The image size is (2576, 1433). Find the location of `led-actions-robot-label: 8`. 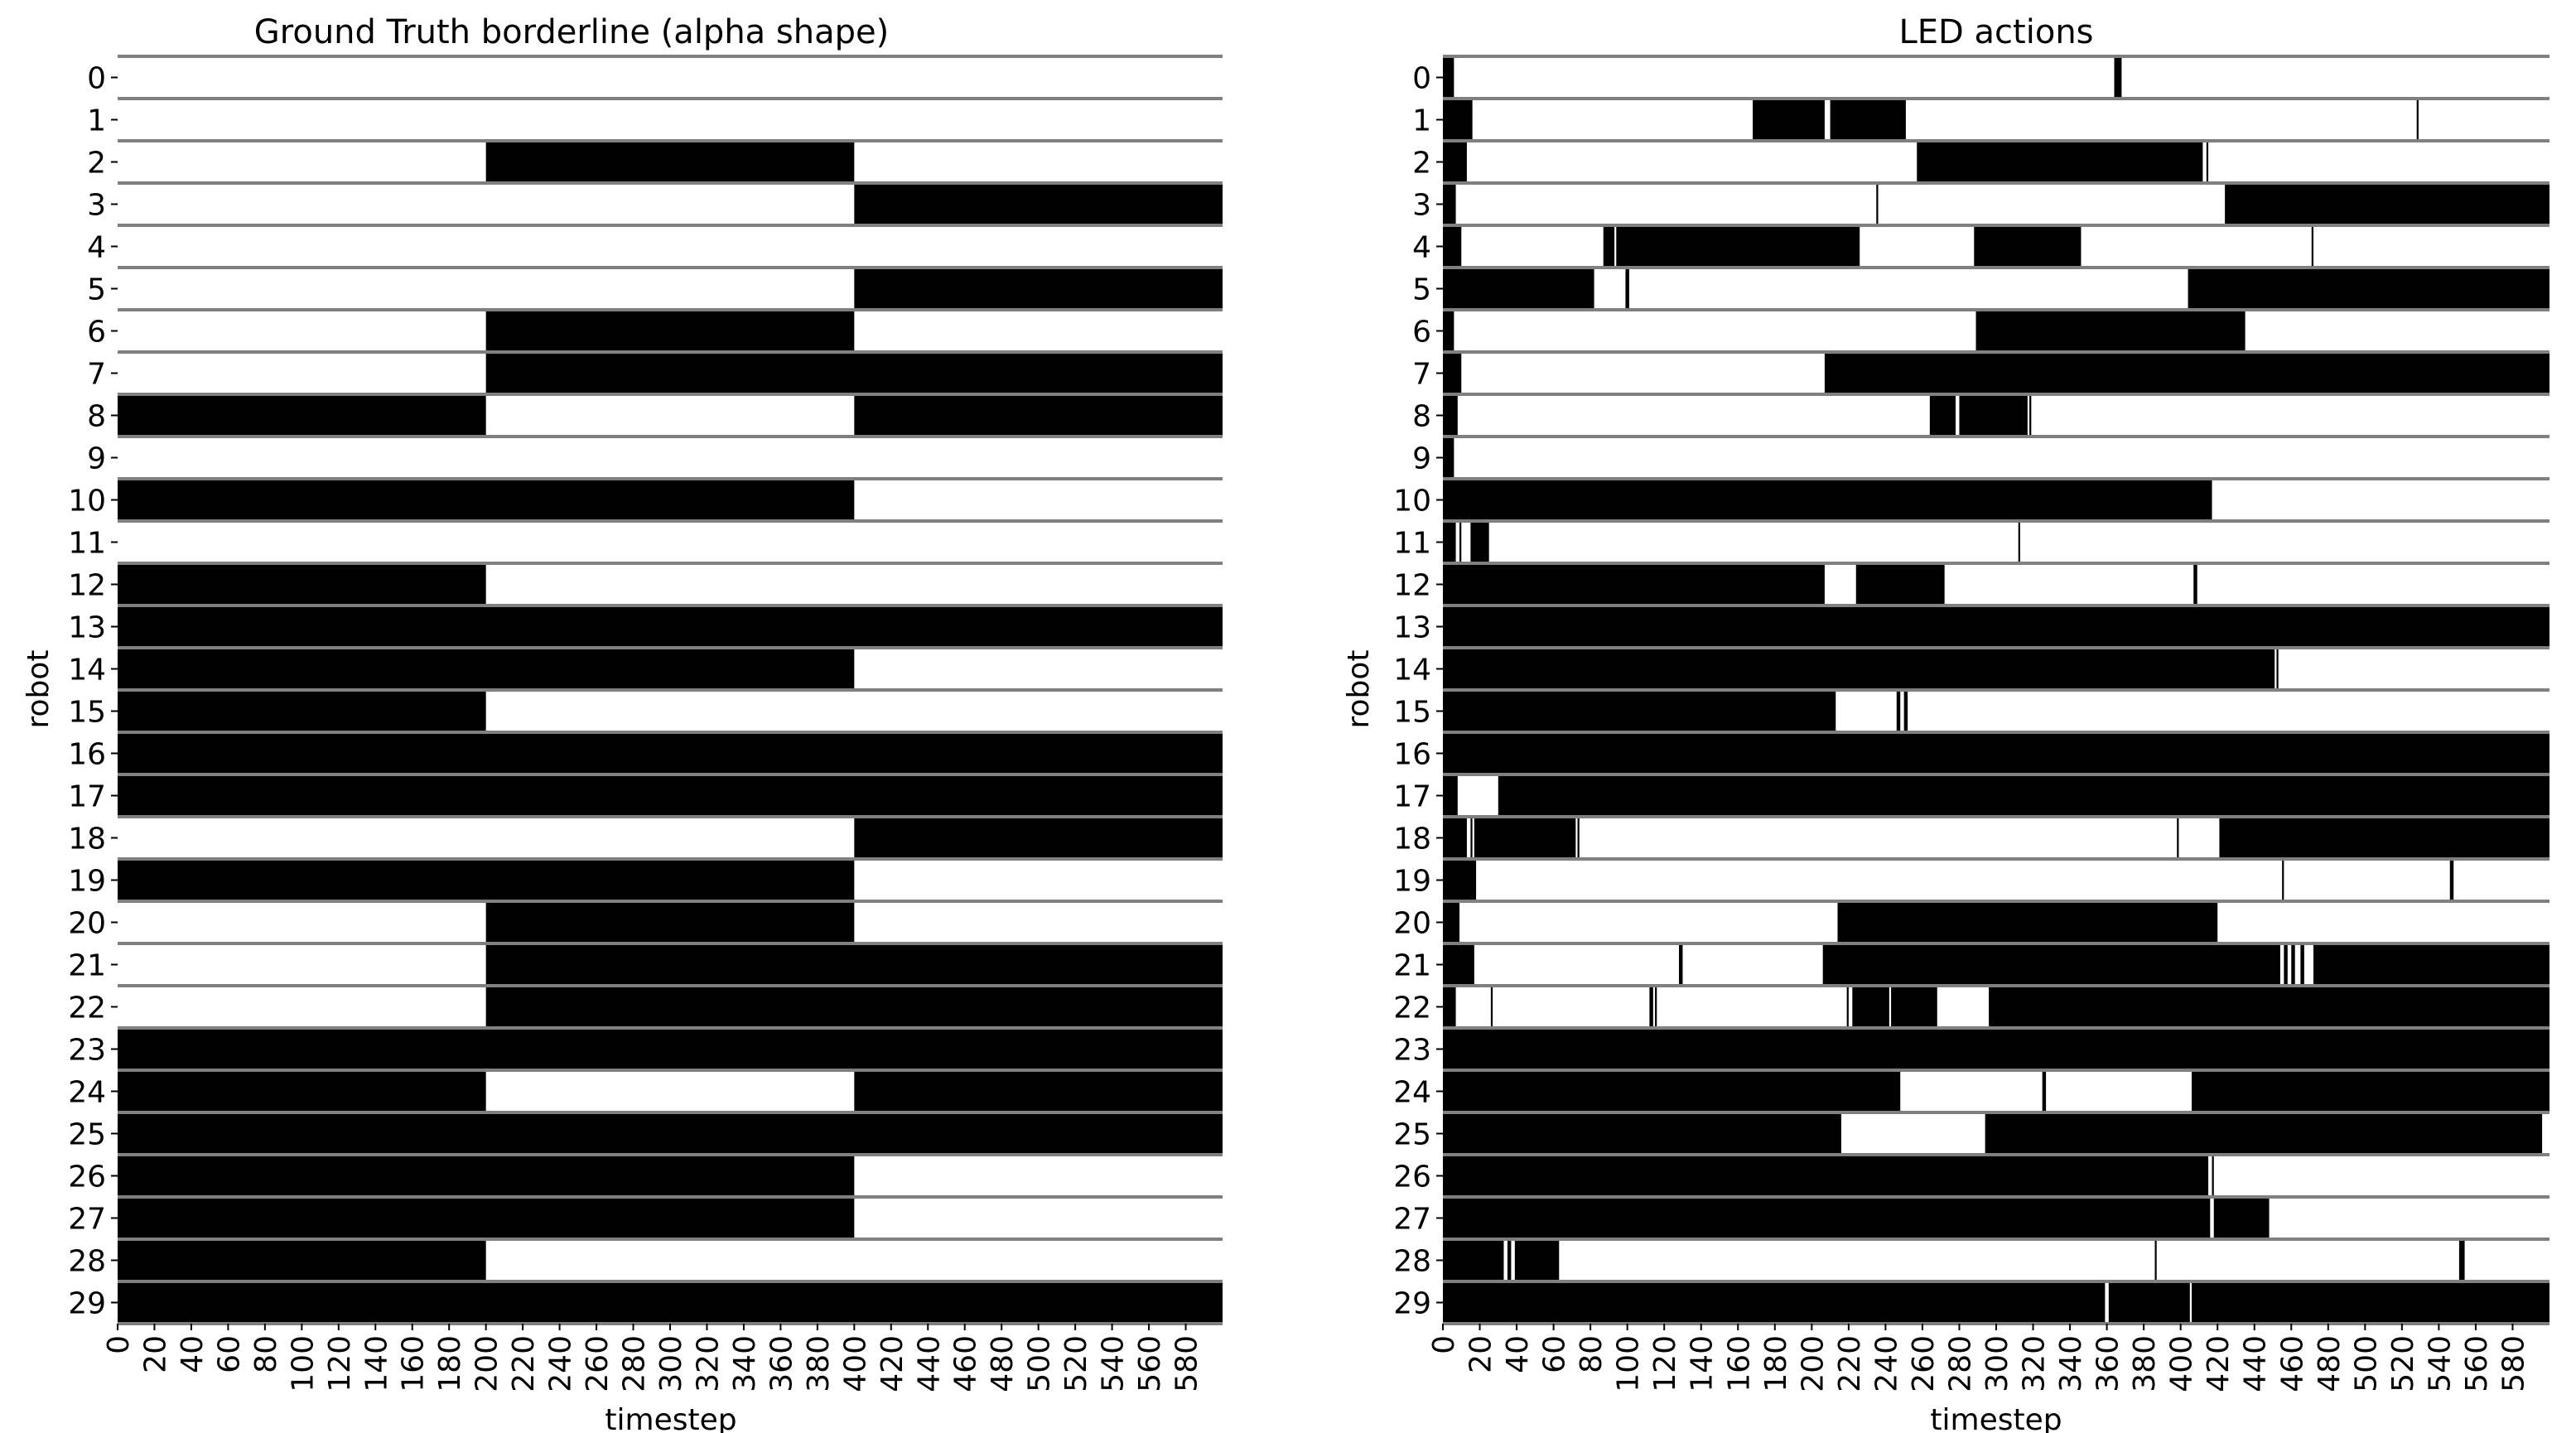

led-actions-robot-label: 8 is located at coordinates (1421, 417).